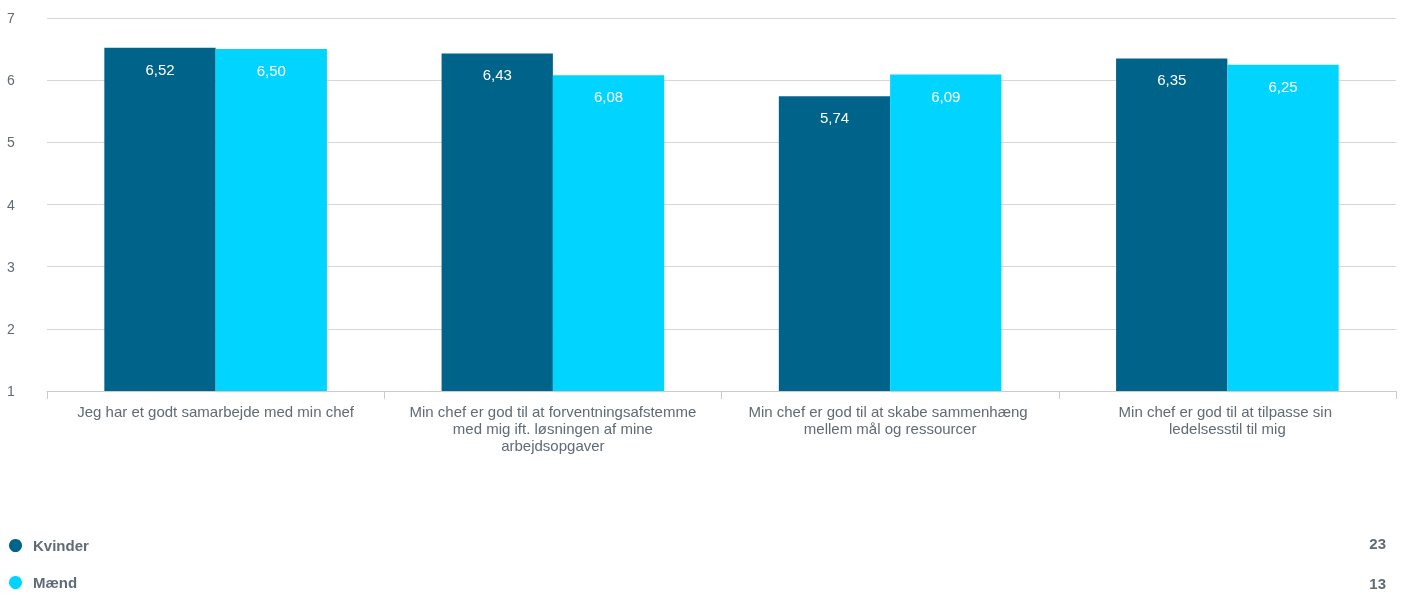 This screenshot has height=599, width=1404. I want to click on data-label: 6,35, so click(1172, 80).